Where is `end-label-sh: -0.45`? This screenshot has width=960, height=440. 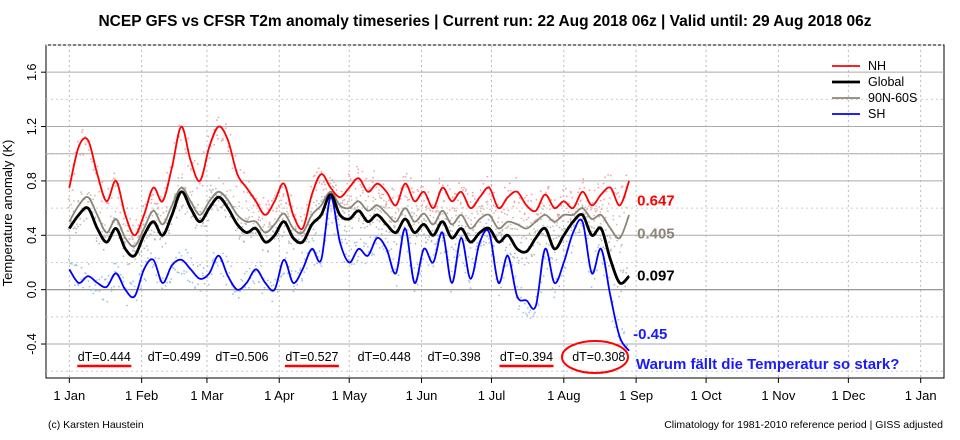 end-label-sh: -0.45 is located at coordinates (650, 334).